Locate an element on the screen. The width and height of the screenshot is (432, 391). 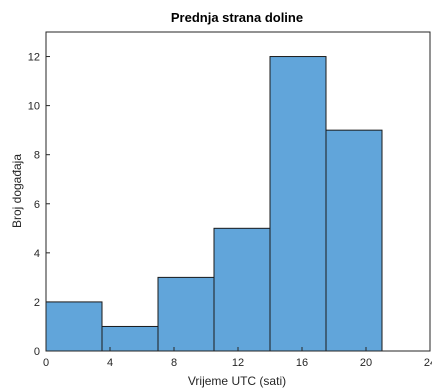
x-tick-label-1: 4 is located at coordinates (110, 363).